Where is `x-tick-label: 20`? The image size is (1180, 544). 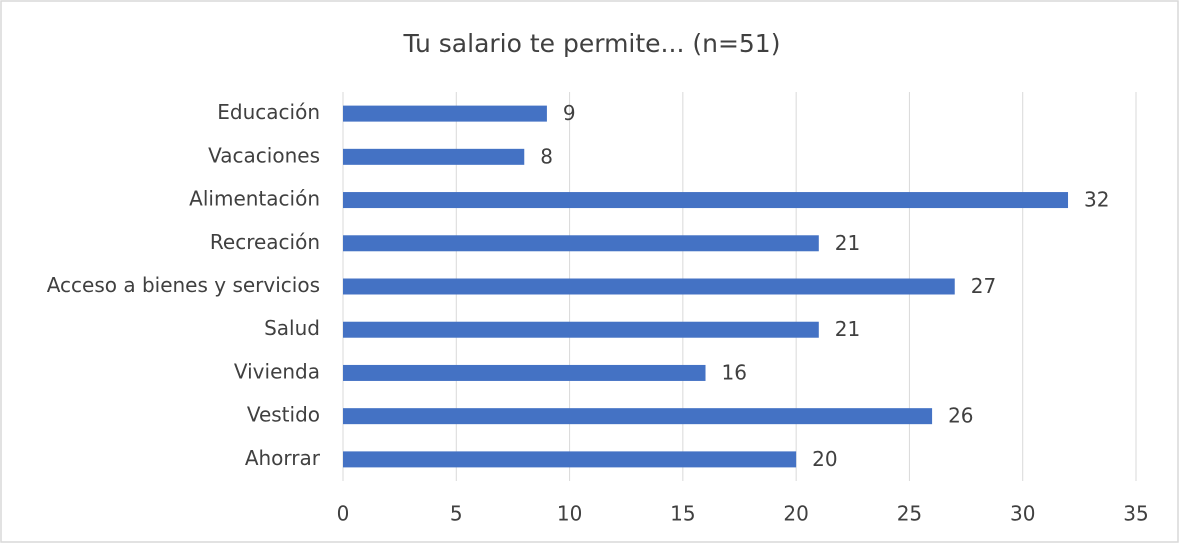 x-tick-label: 20 is located at coordinates (795, 514).